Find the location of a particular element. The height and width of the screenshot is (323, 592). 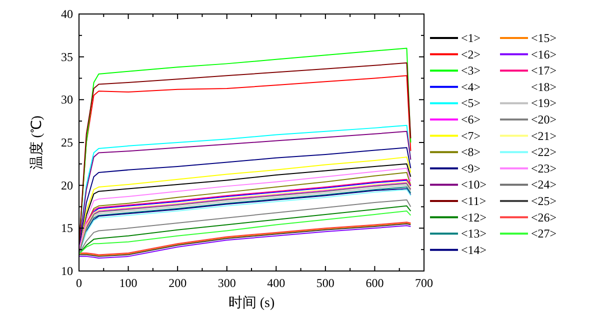

legend-label: <24> is located at coordinates (544, 185).